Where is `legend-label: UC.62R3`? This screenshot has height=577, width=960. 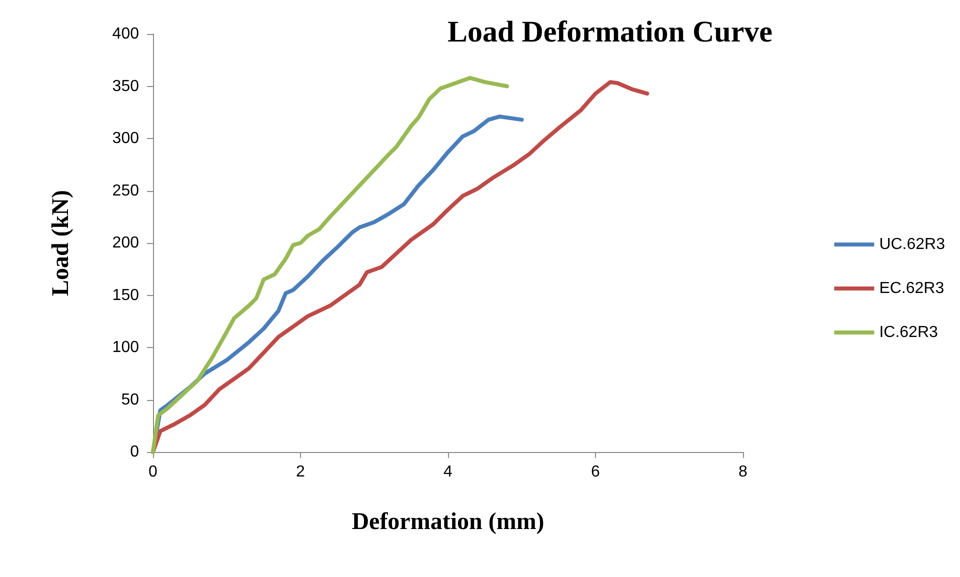 legend-label: UC.62R3 is located at coordinates (912, 244).